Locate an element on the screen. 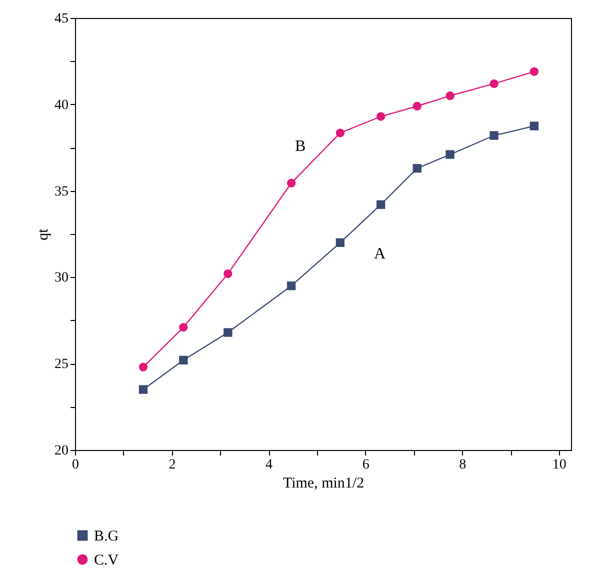 The width and height of the screenshot is (599, 578). y-tick-label: 20 is located at coordinates (61, 451).